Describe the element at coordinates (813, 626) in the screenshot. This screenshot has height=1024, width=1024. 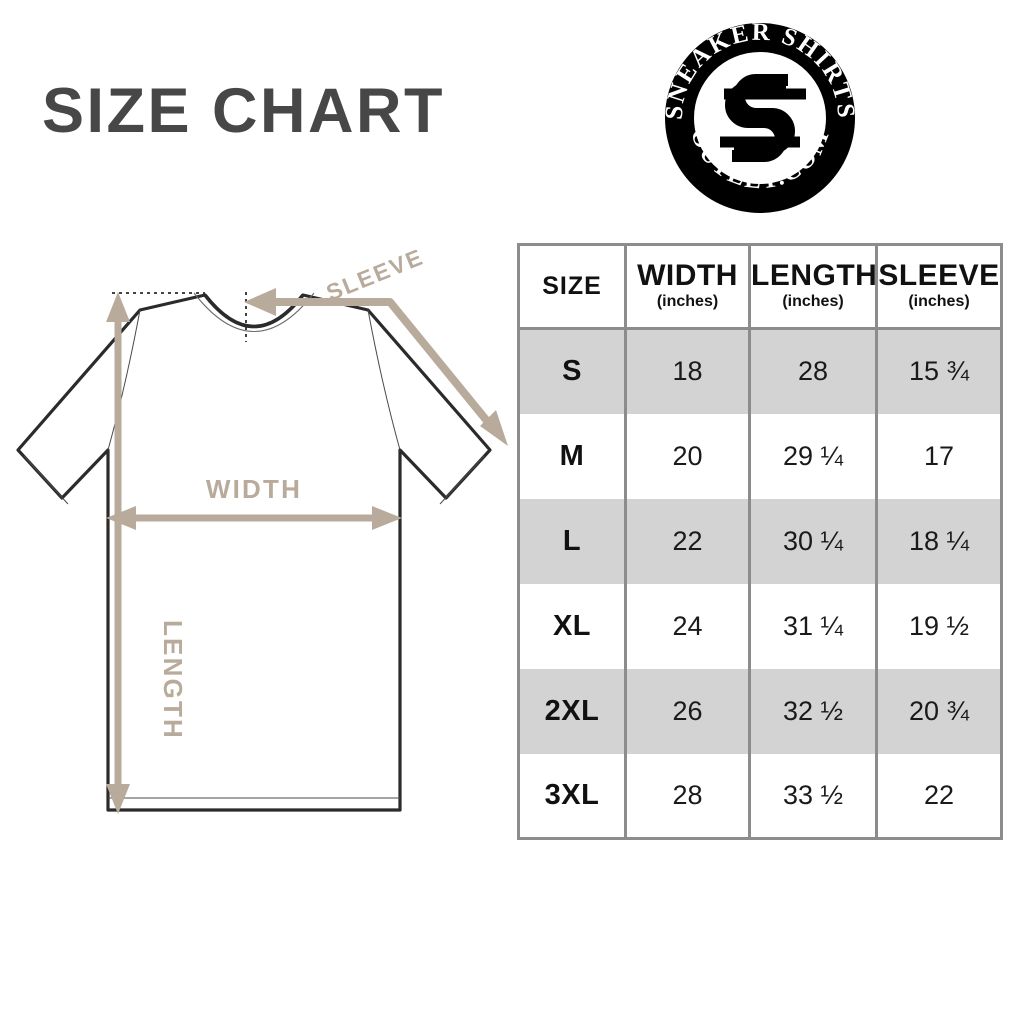
I see `cell-length: 31 ¼` at that location.